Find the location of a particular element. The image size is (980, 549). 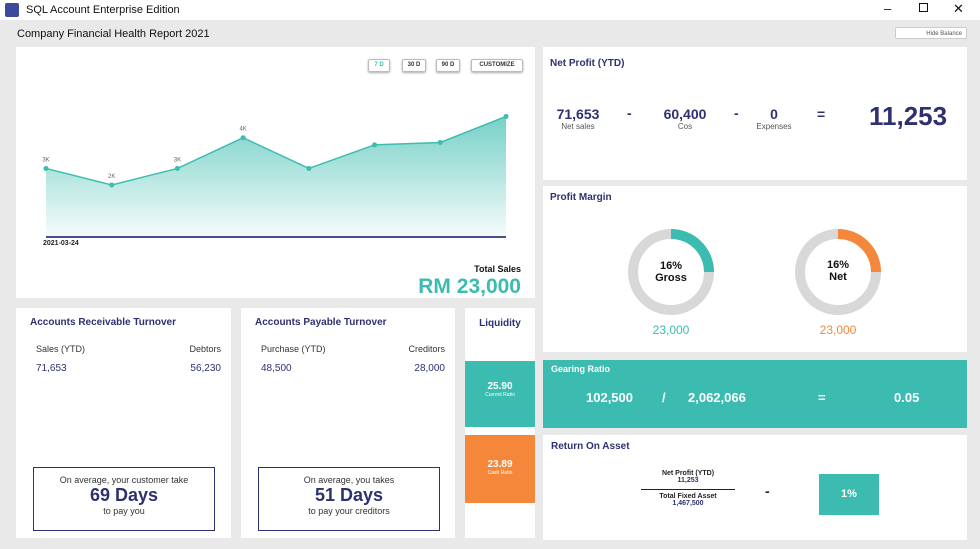

note: to pay your creditors is located at coordinates (349, 511).